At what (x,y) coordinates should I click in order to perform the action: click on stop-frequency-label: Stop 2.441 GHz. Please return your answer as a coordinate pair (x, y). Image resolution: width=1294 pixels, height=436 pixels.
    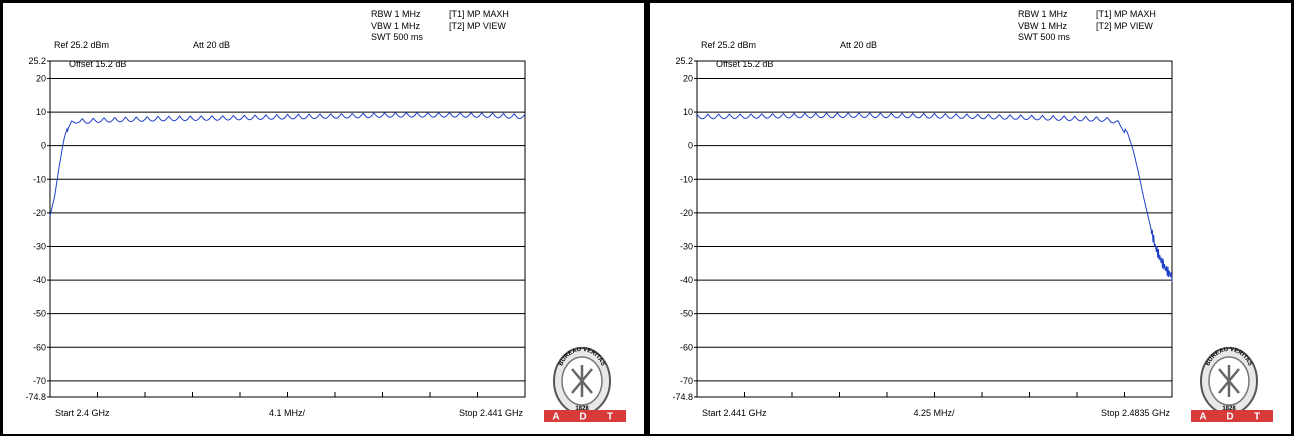
    Looking at the image, I should click on (491, 413).